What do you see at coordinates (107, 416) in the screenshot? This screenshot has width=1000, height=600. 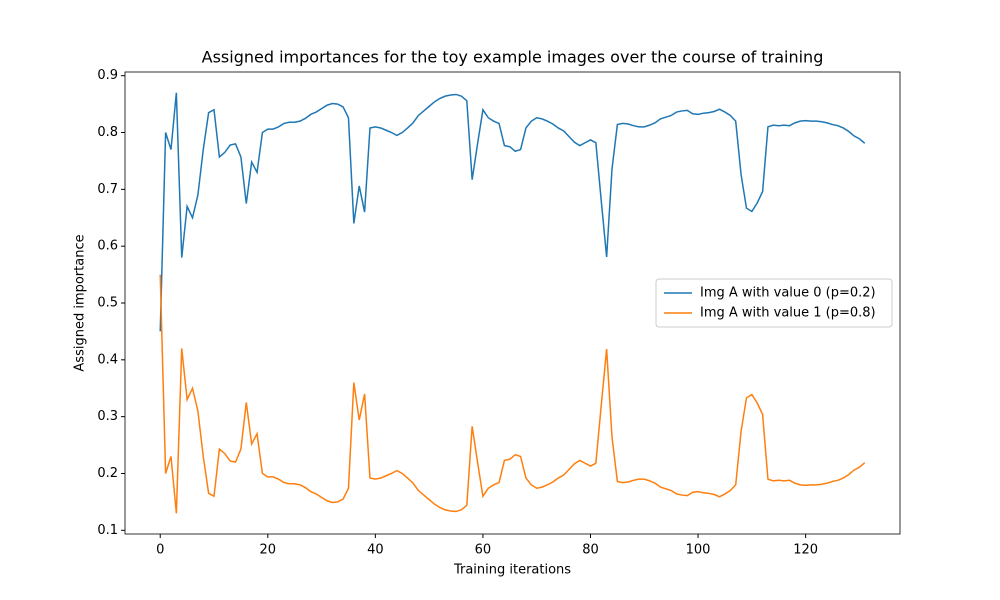 I see `y-tick-label: 0.3` at bounding box center [107, 416].